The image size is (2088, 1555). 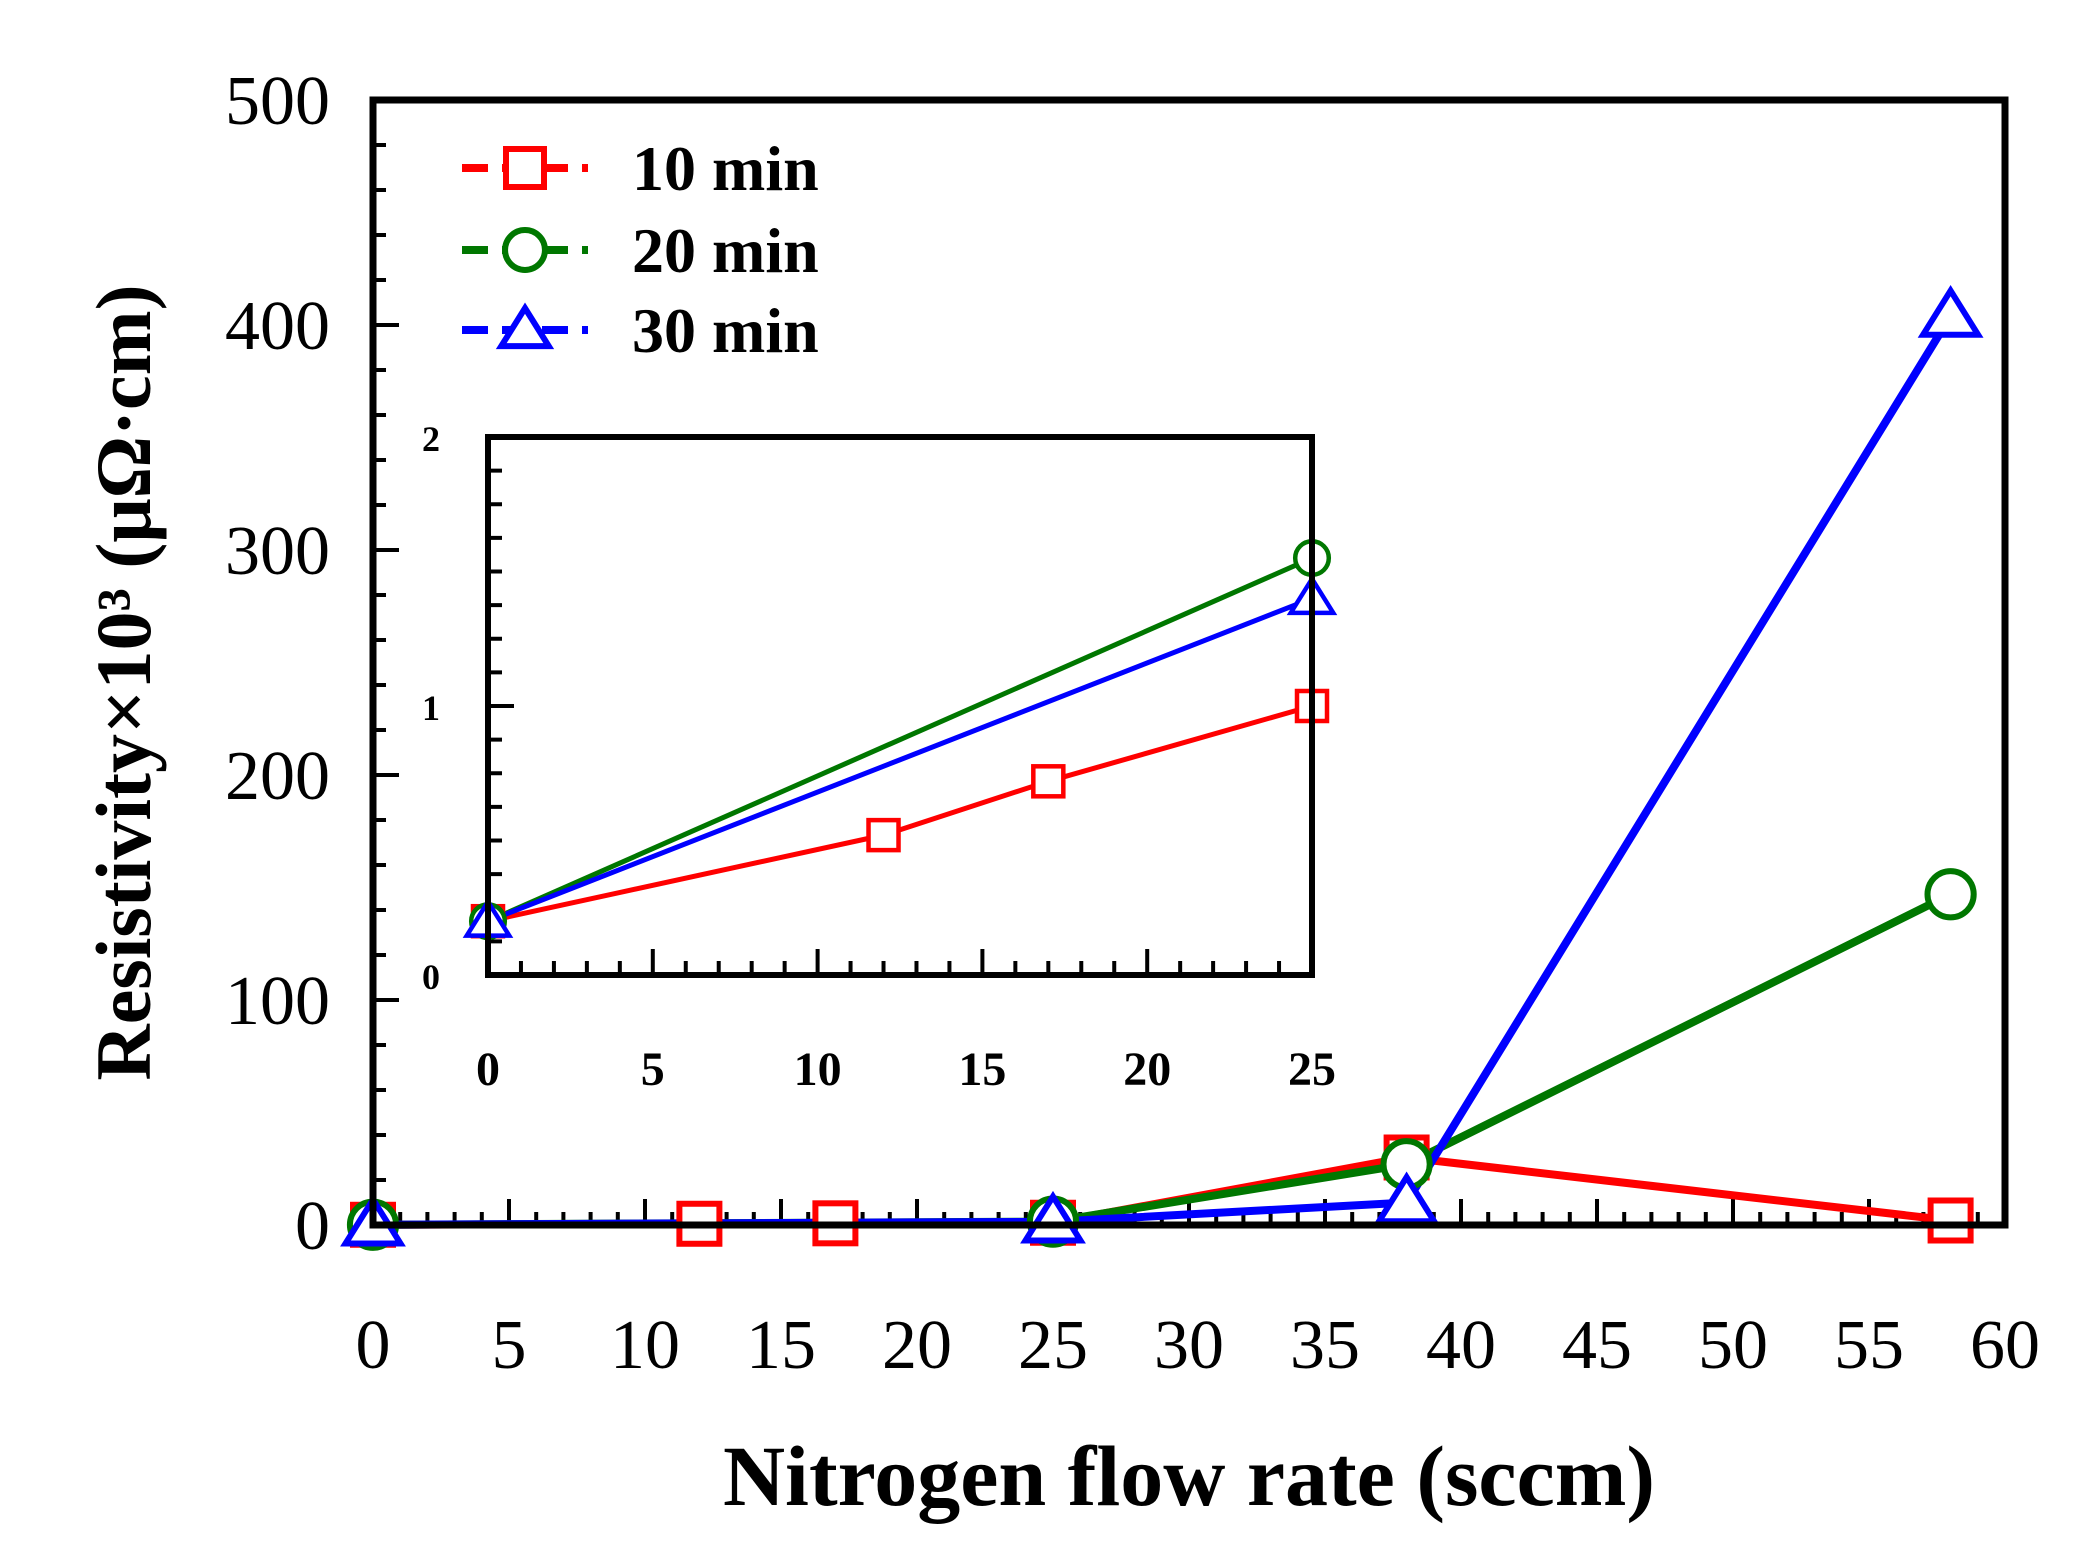 I want to click on inset-plot-frame, so click(x=900, y=706).